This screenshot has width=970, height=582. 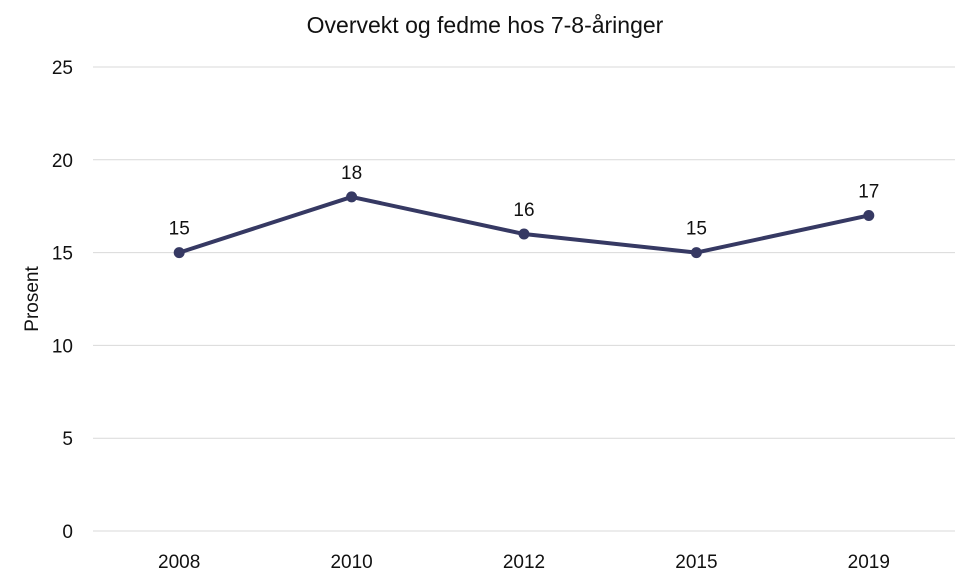 I want to click on axis-titles: Prosent, so click(x=32, y=299).